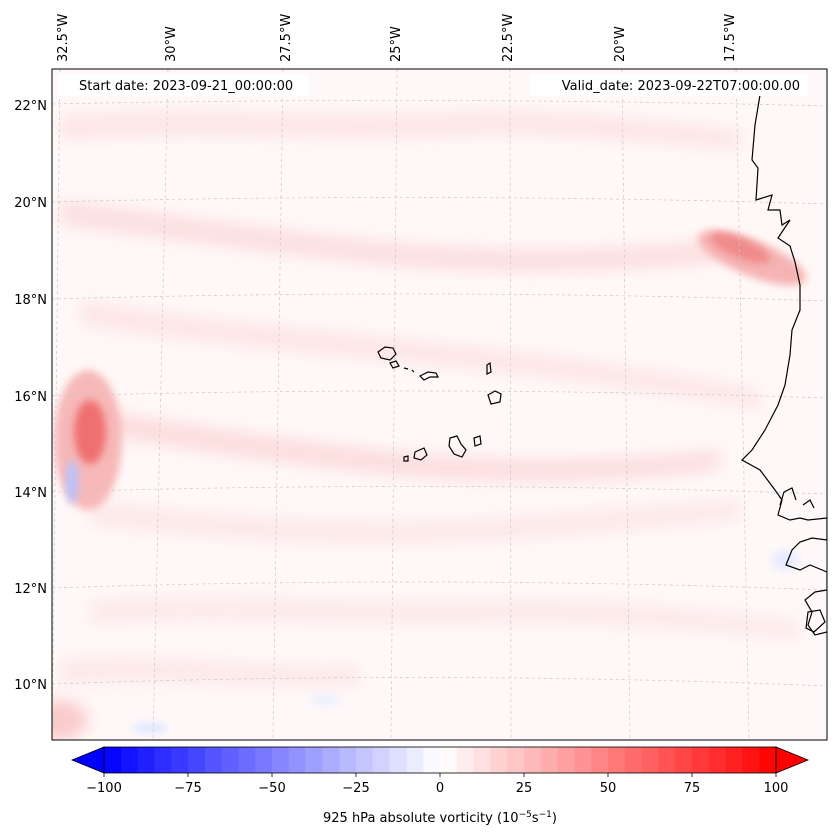  Describe the element at coordinates (171, 44) in the screenshot. I see `lon-label: 30°W` at that location.